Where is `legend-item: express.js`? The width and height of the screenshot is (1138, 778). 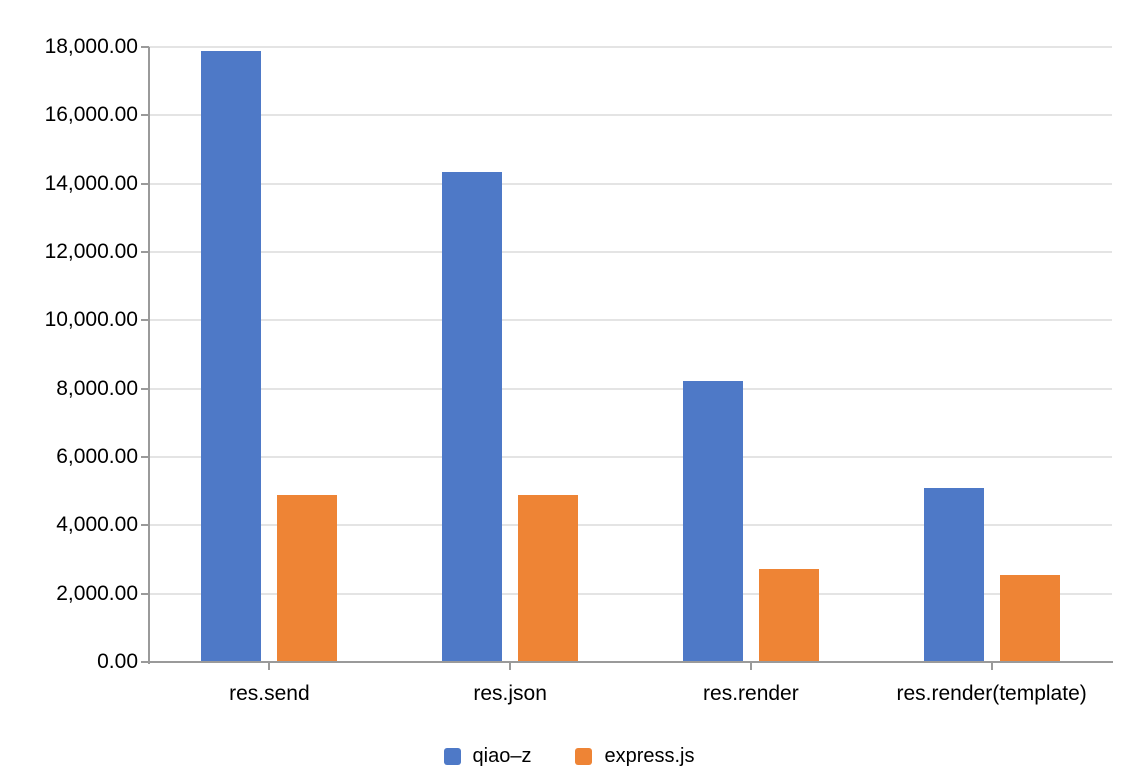 legend-item: express.js is located at coordinates (634, 756).